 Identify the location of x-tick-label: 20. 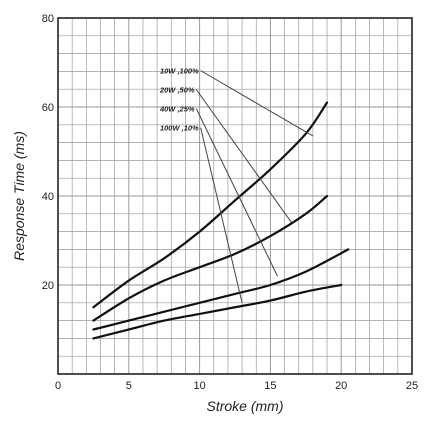
(341, 386).